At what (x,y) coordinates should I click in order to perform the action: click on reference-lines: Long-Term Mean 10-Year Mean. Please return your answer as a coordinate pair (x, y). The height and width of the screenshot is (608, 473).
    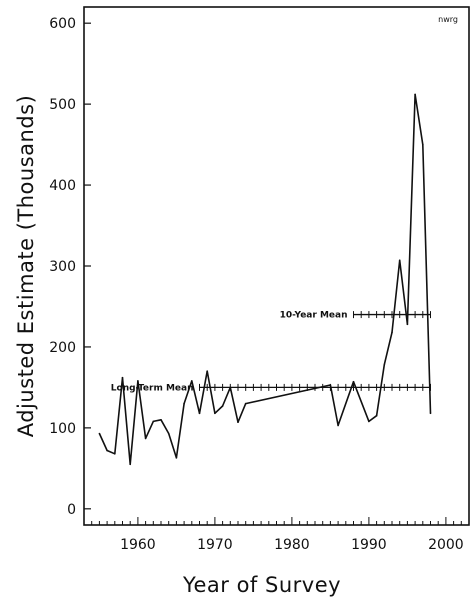
    Looking at the image, I should click on (271, 352).